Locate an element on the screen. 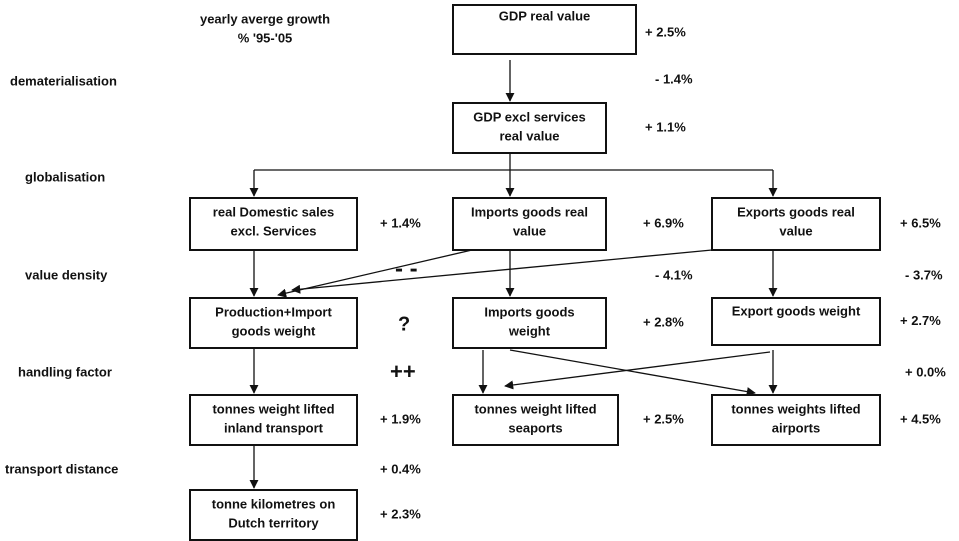 The width and height of the screenshot is (959, 541). node-growth: + 4.5% is located at coordinates (920, 418).